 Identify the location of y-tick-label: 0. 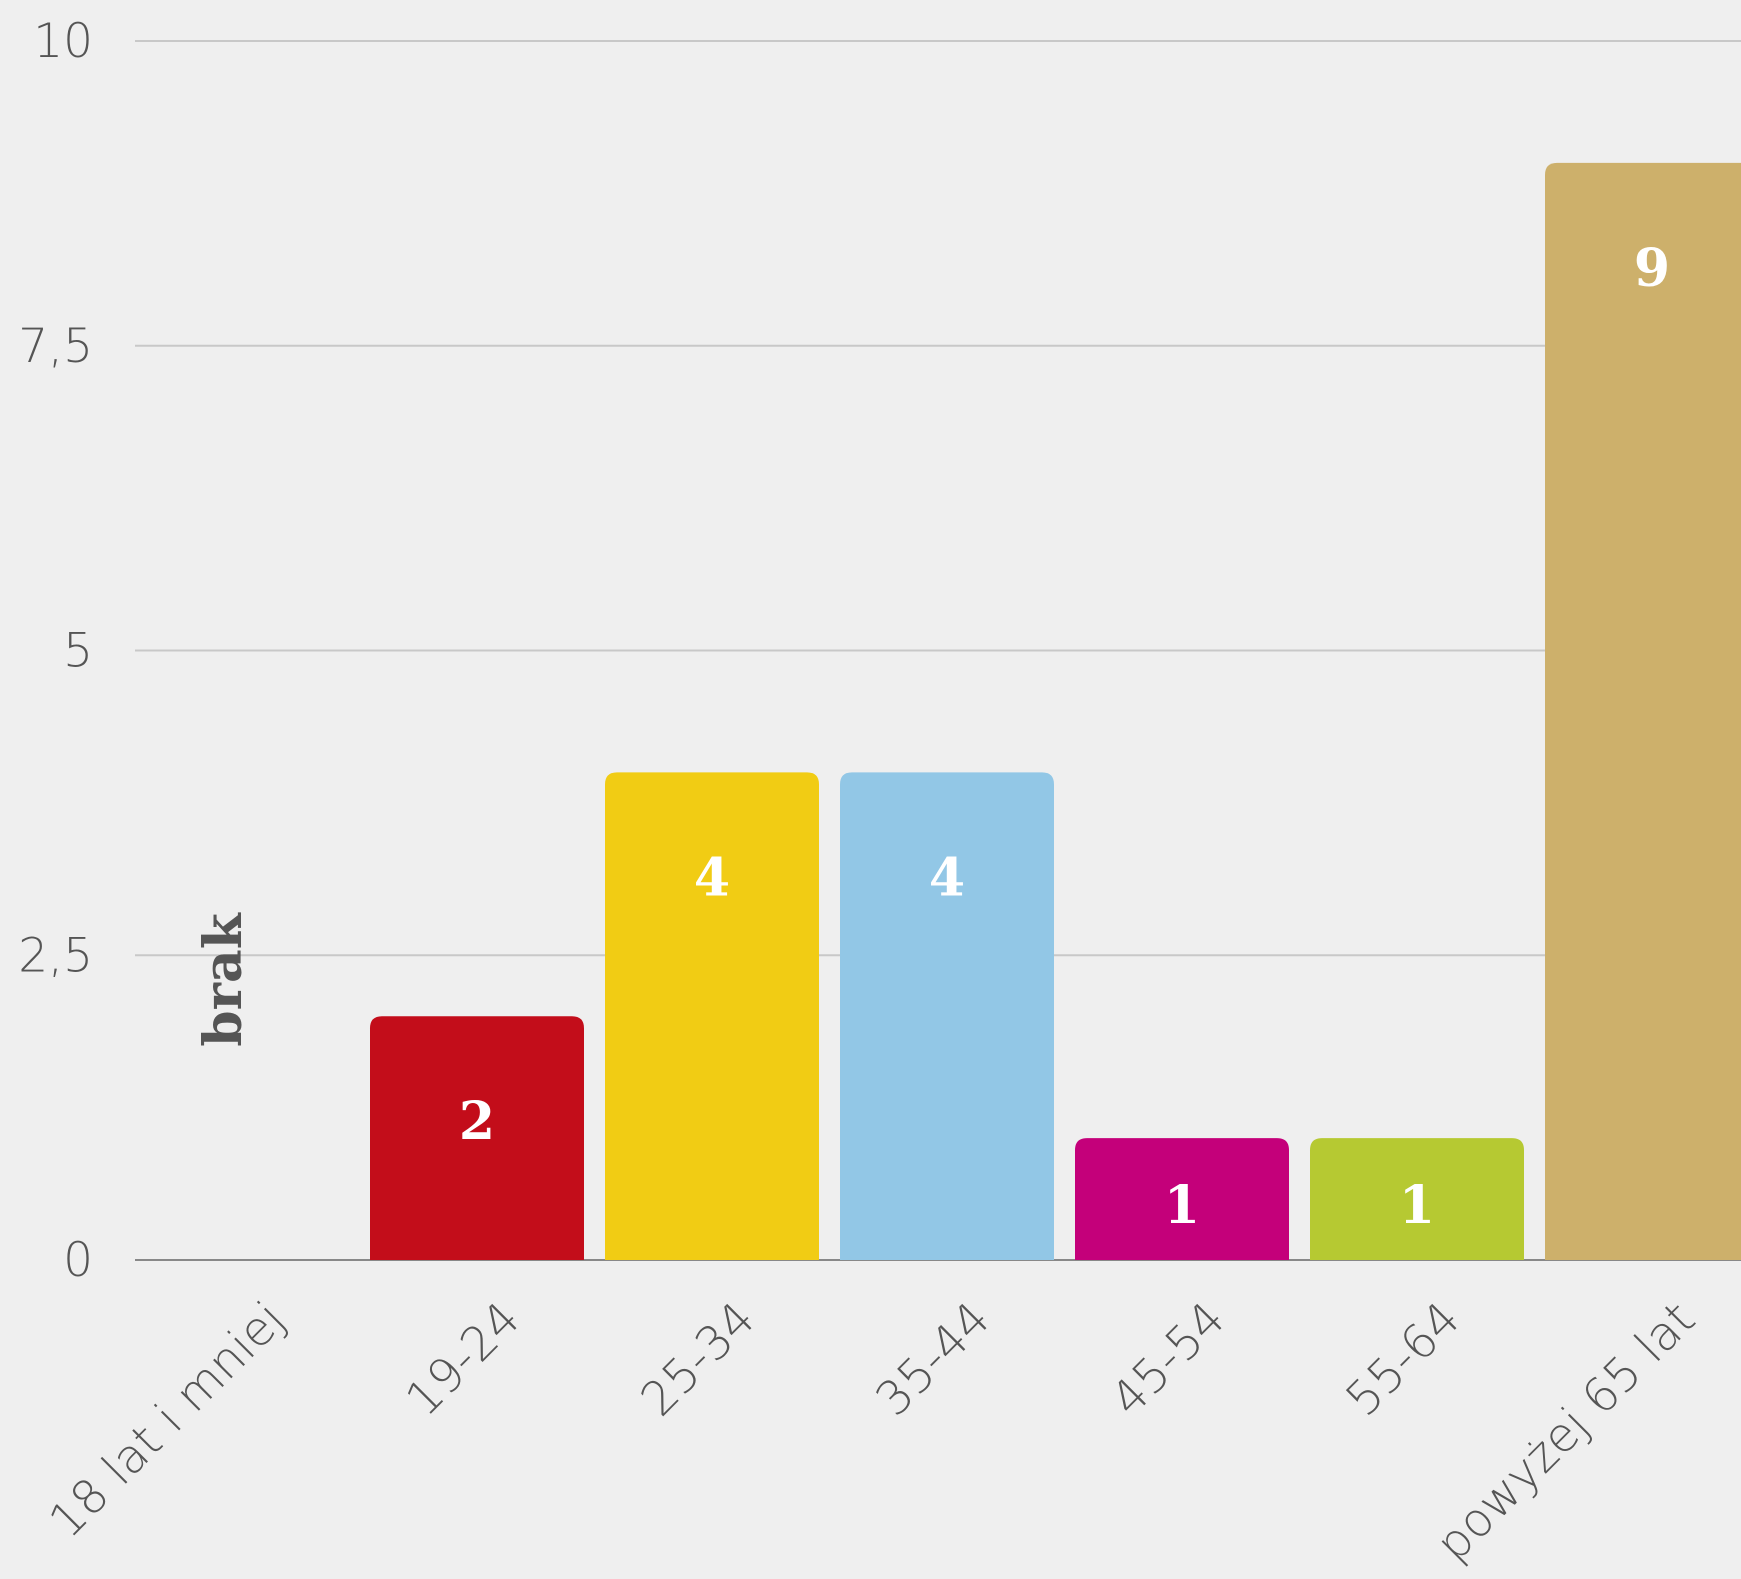
(78, 1260).